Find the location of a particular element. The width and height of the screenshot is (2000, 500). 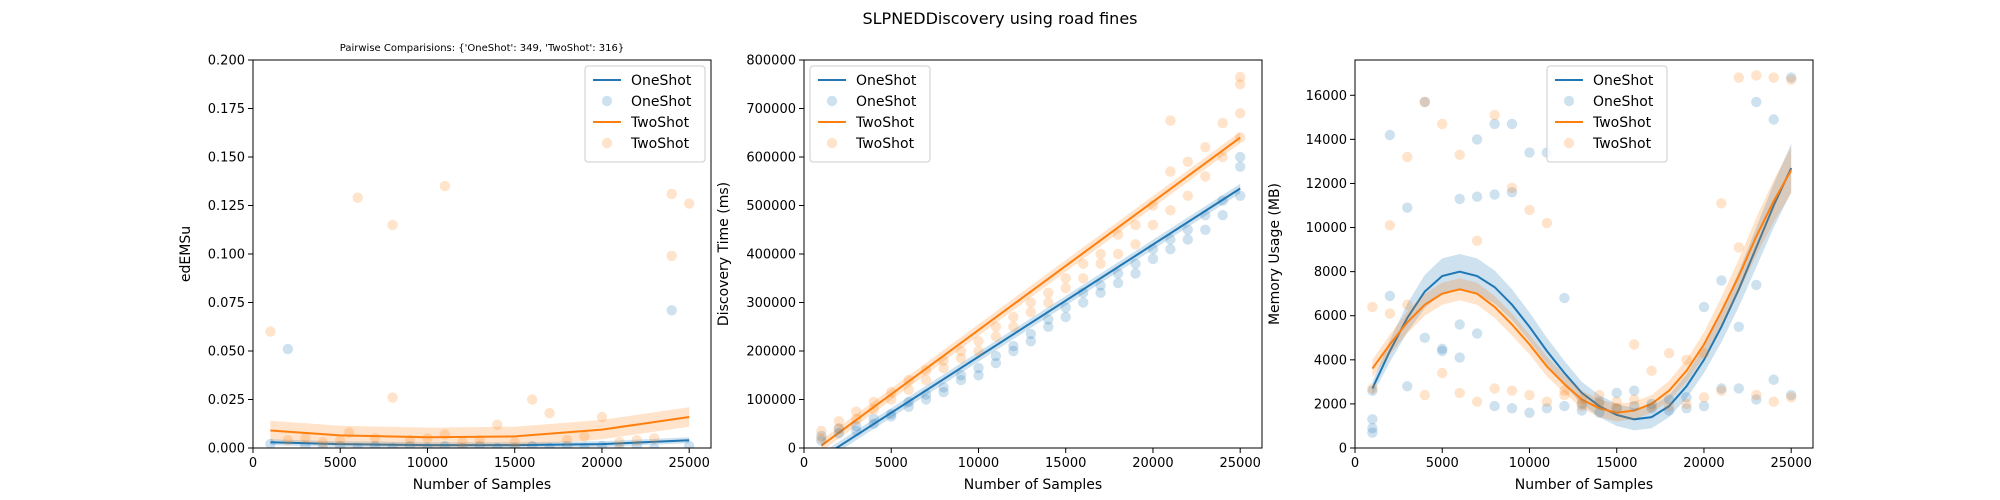

y-tick-label: 400000 is located at coordinates (771, 255).